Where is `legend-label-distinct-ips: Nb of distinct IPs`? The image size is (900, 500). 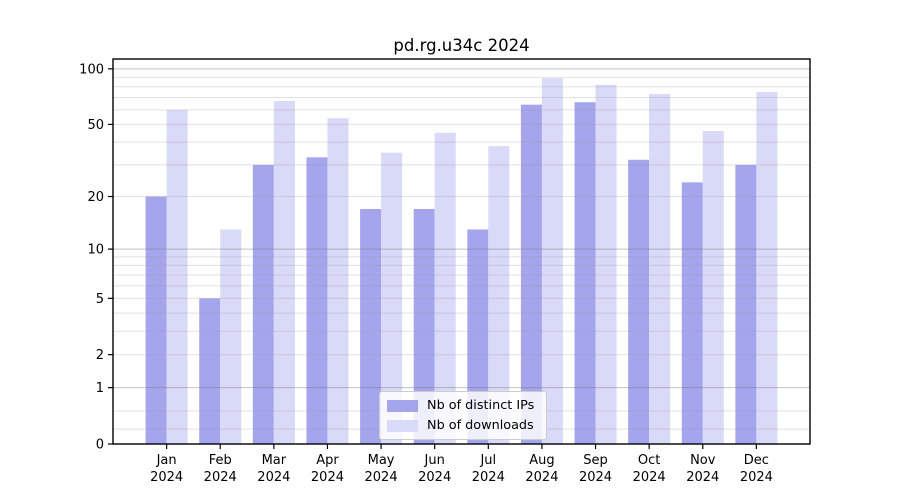
legend-label-distinct-ips: Nb of distinct IPs is located at coordinates (481, 405).